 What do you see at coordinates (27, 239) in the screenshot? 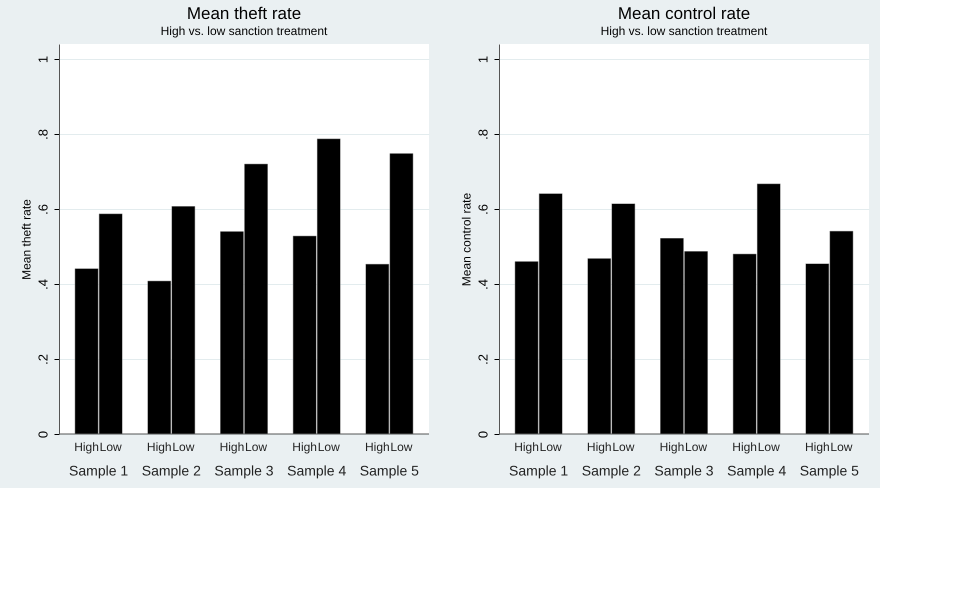
I see `y-axis-title: Mean theft rate` at bounding box center [27, 239].